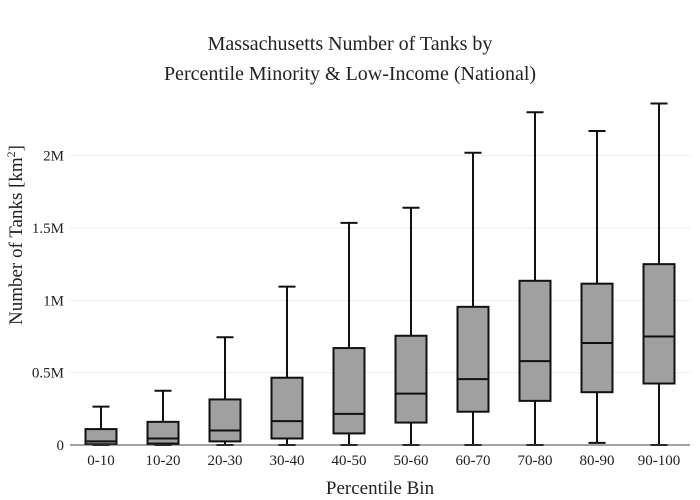  What do you see at coordinates (225, 461) in the screenshot?
I see `x-tick-label: 20-30` at bounding box center [225, 461].